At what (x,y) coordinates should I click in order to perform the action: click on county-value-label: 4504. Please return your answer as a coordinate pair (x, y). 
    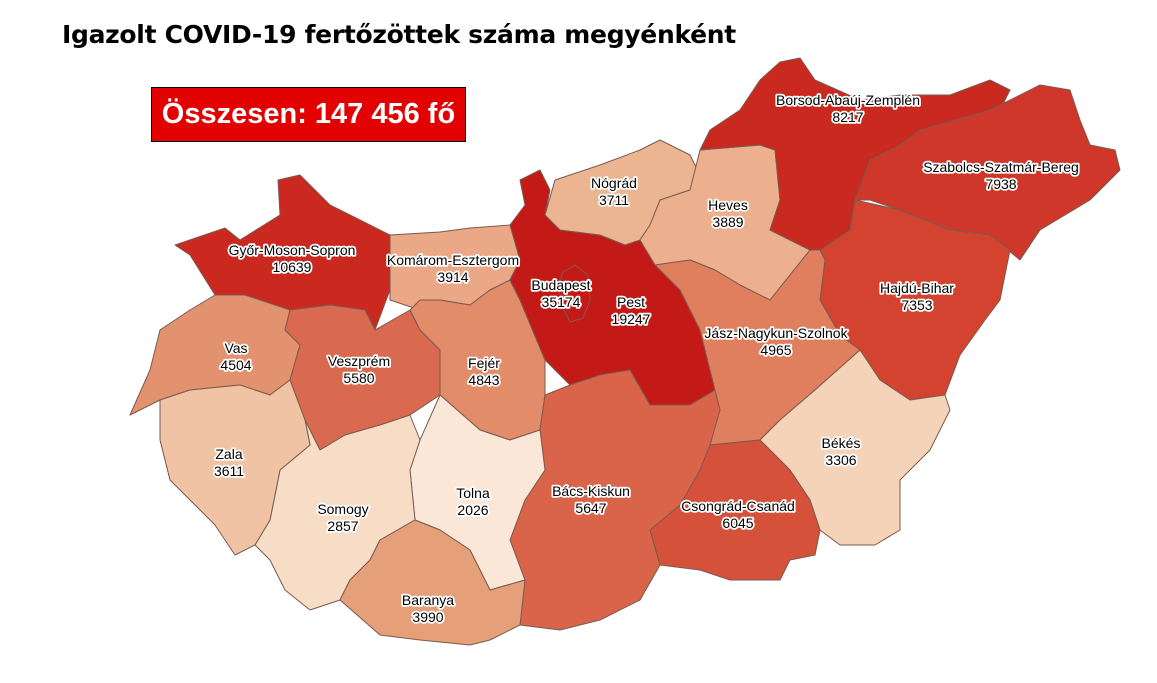
    Looking at the image, I should click on (235, 365).